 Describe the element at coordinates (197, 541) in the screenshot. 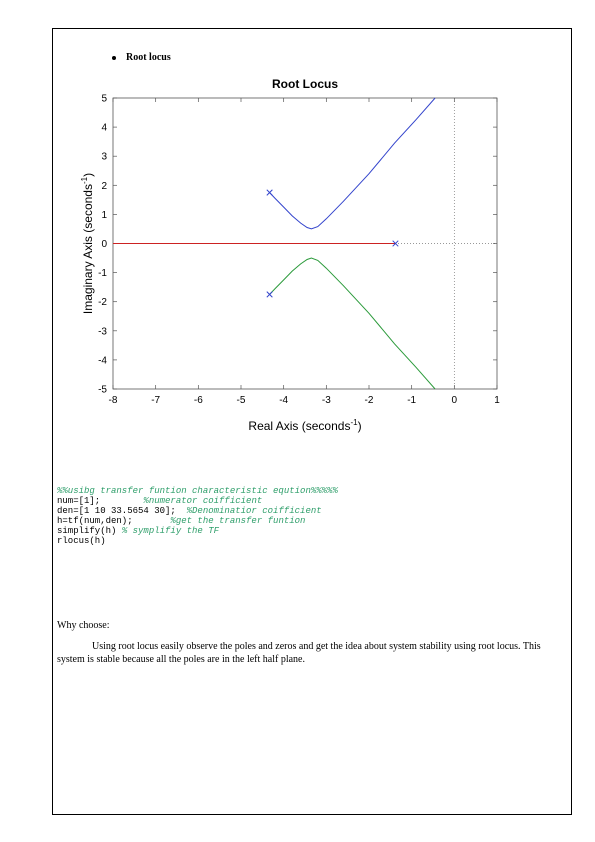

I see `code-line: rlocus(h)` at that location.